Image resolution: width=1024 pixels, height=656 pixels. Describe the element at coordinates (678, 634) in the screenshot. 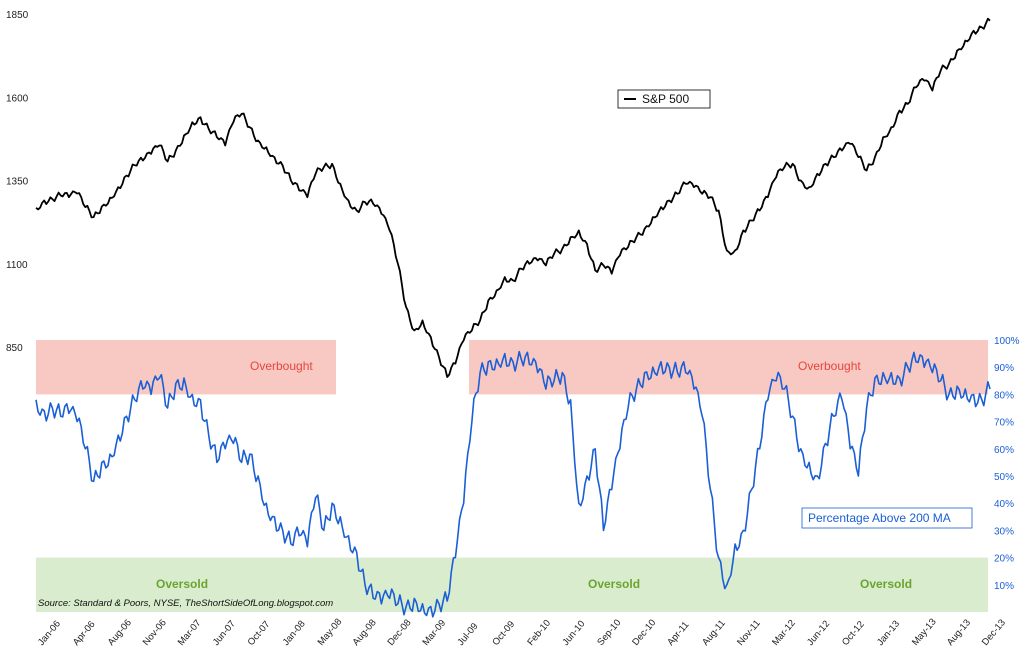

I see `x-tick-label: Apr-11` at that location.